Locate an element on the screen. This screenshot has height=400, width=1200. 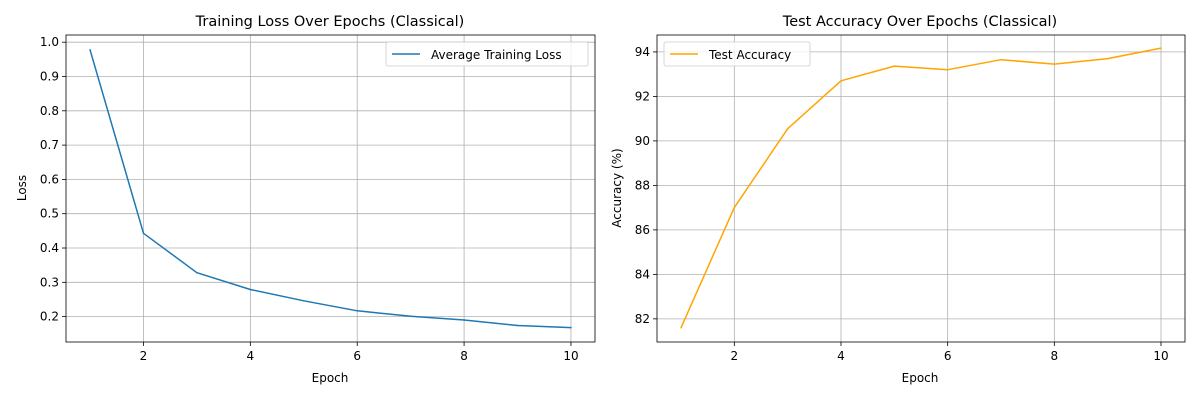
loss-legend-label: Average Training Loss is located at coordinates (496, 55).